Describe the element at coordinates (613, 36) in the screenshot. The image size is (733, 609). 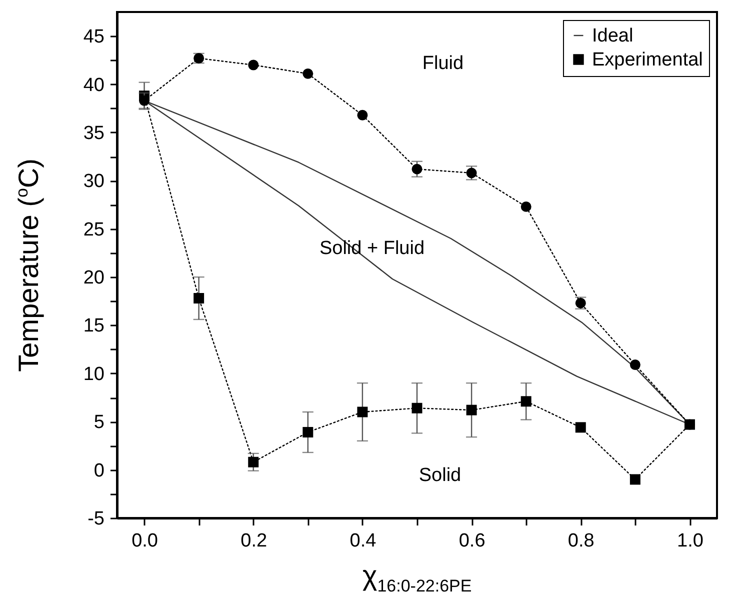
I see `legend-label: Ideal` at that location.